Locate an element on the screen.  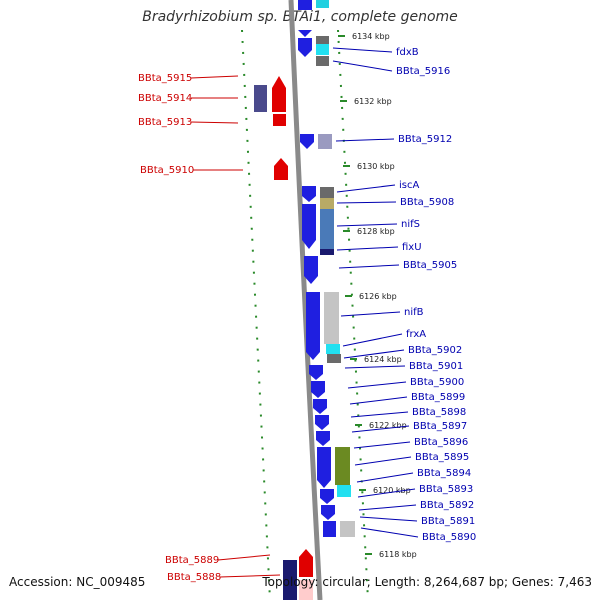
scale-tick-label: 6126 kbp is located at coordinates (378, 296).